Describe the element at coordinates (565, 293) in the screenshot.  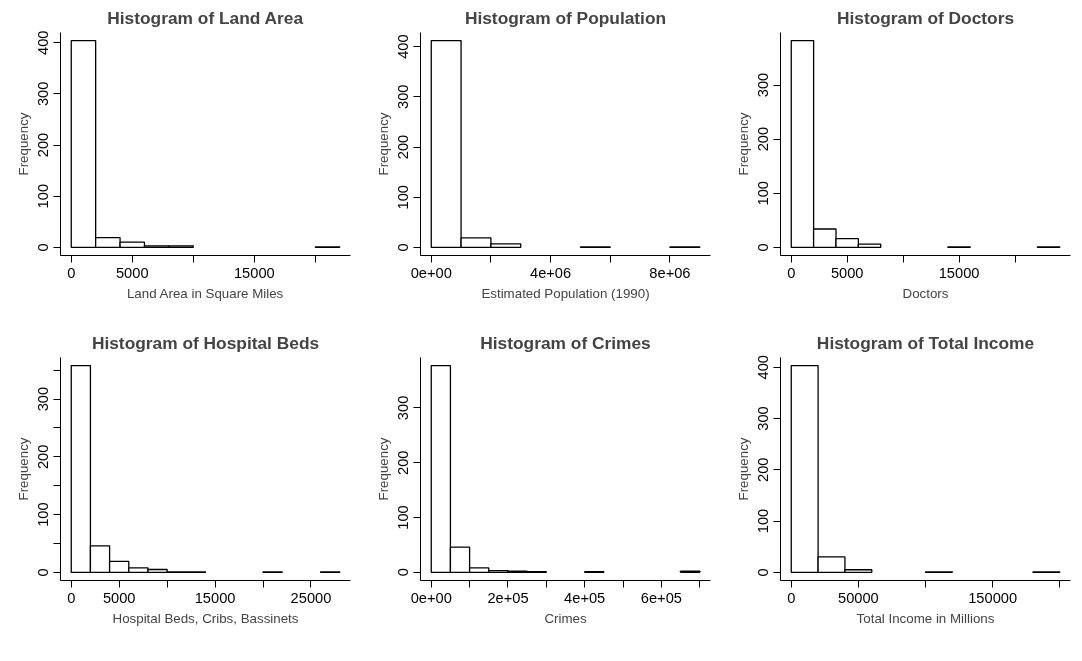
I see `x-axis-title: Estimated Population (1990)` at that location.